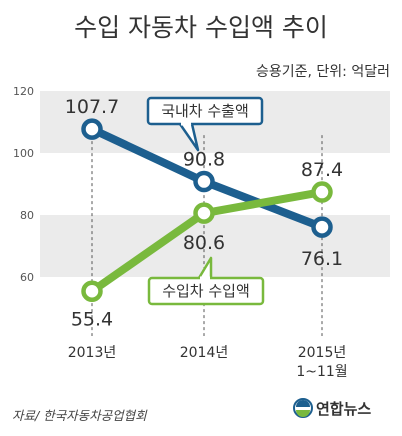 The width and height of the screenshot is (402, 436). I want to click on data-label: 55.4, so click(92, 319).